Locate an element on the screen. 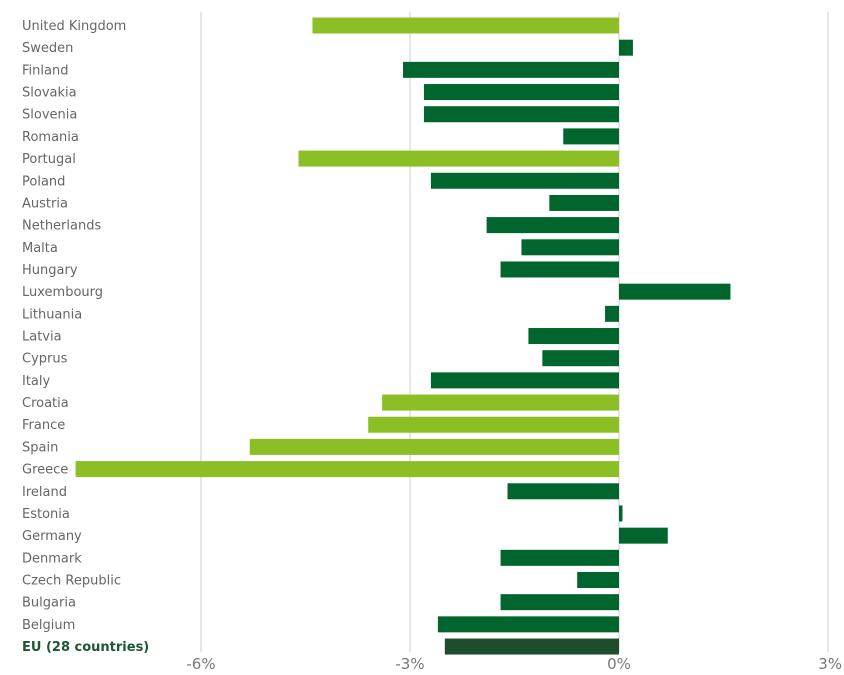 The height and width of the screenshot is (675, 844). bar-finland is located at coordinates (511, 69).